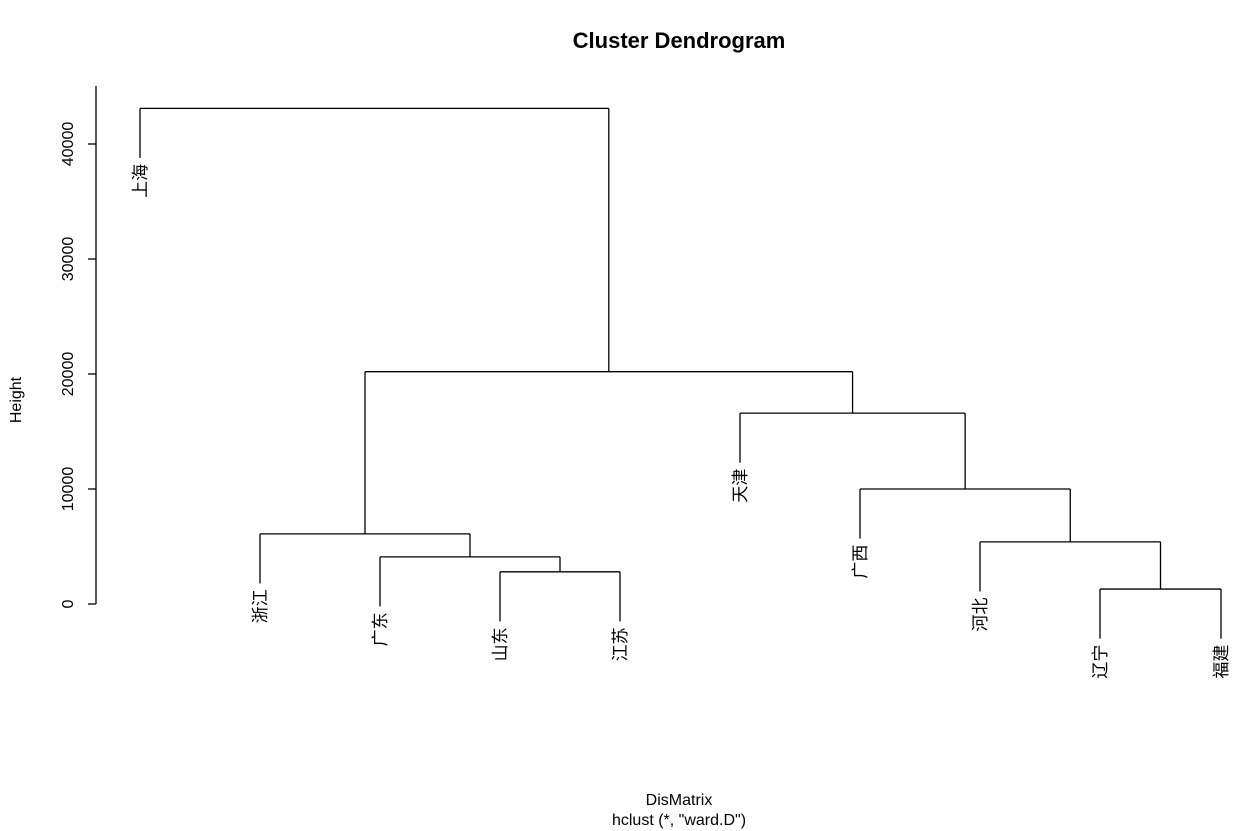 This screenshot has width=1253, height=831. Describe the element at coordinates (68, 144) in the screenshot. I see `y-tick-label: 40000` at that location.